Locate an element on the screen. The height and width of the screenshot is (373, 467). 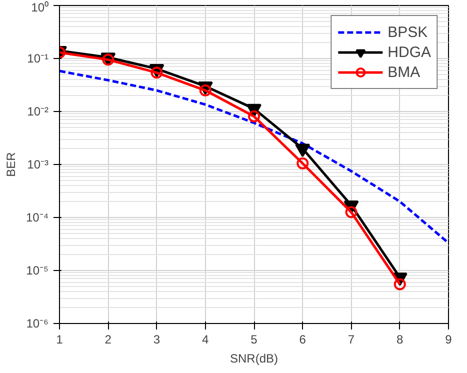
legend-label: HDGA is located at coordinates (409, 52).